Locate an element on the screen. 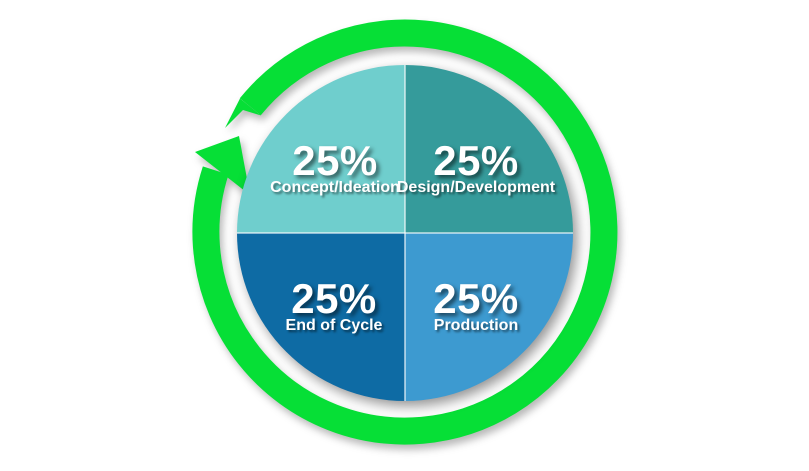 Image resolution: width=809 pixels, height=471 pixels. pie-slice-concept-ideation is located at coordinates (321, 149).